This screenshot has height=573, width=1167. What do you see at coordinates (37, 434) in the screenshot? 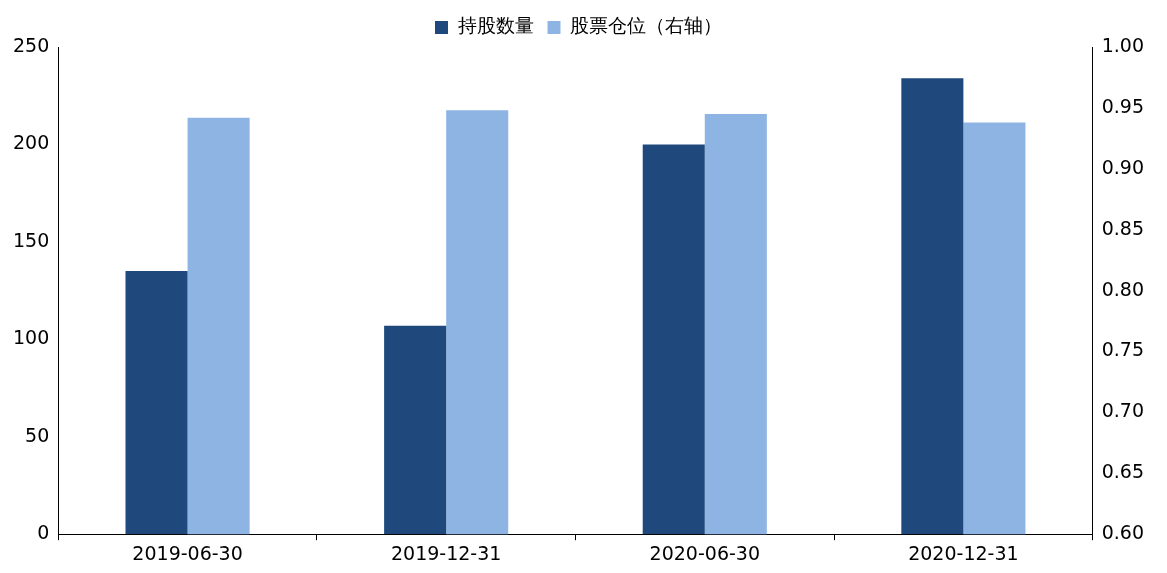
I see `y-tick-label: 50` at bounding box center [37, 434].